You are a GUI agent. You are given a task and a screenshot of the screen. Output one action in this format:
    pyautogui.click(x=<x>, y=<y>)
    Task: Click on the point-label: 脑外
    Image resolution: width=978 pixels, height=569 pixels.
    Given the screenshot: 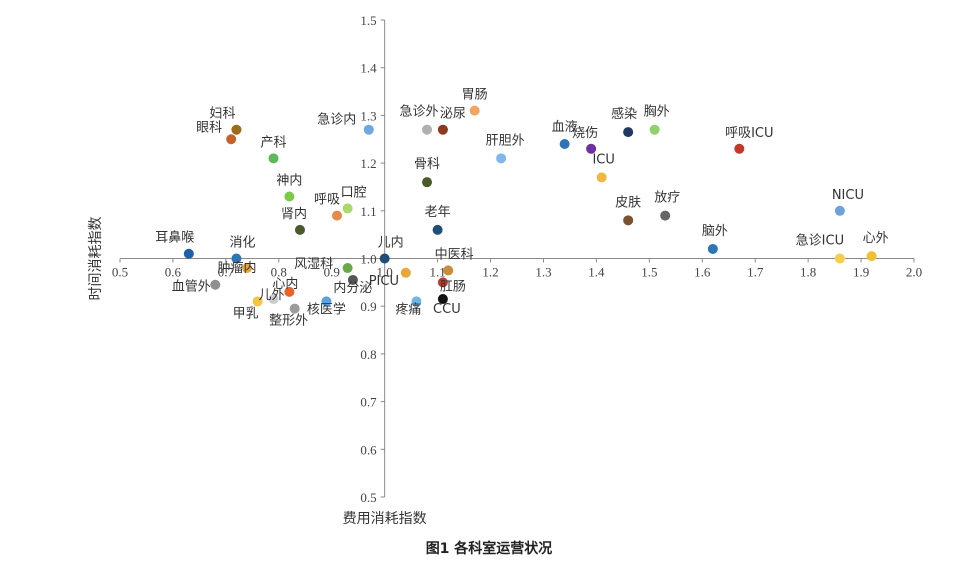 What is the action you would take?
    pyautogui.click(x=715, y=231)
    